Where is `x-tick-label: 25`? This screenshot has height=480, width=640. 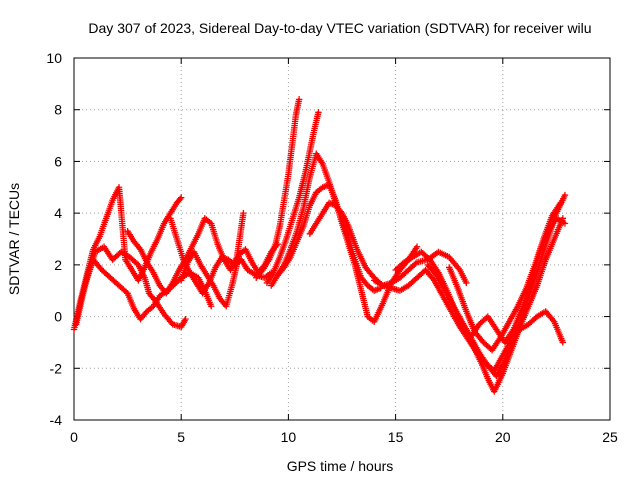 x-tick-label: 25 is located at coordinates (610, 437).